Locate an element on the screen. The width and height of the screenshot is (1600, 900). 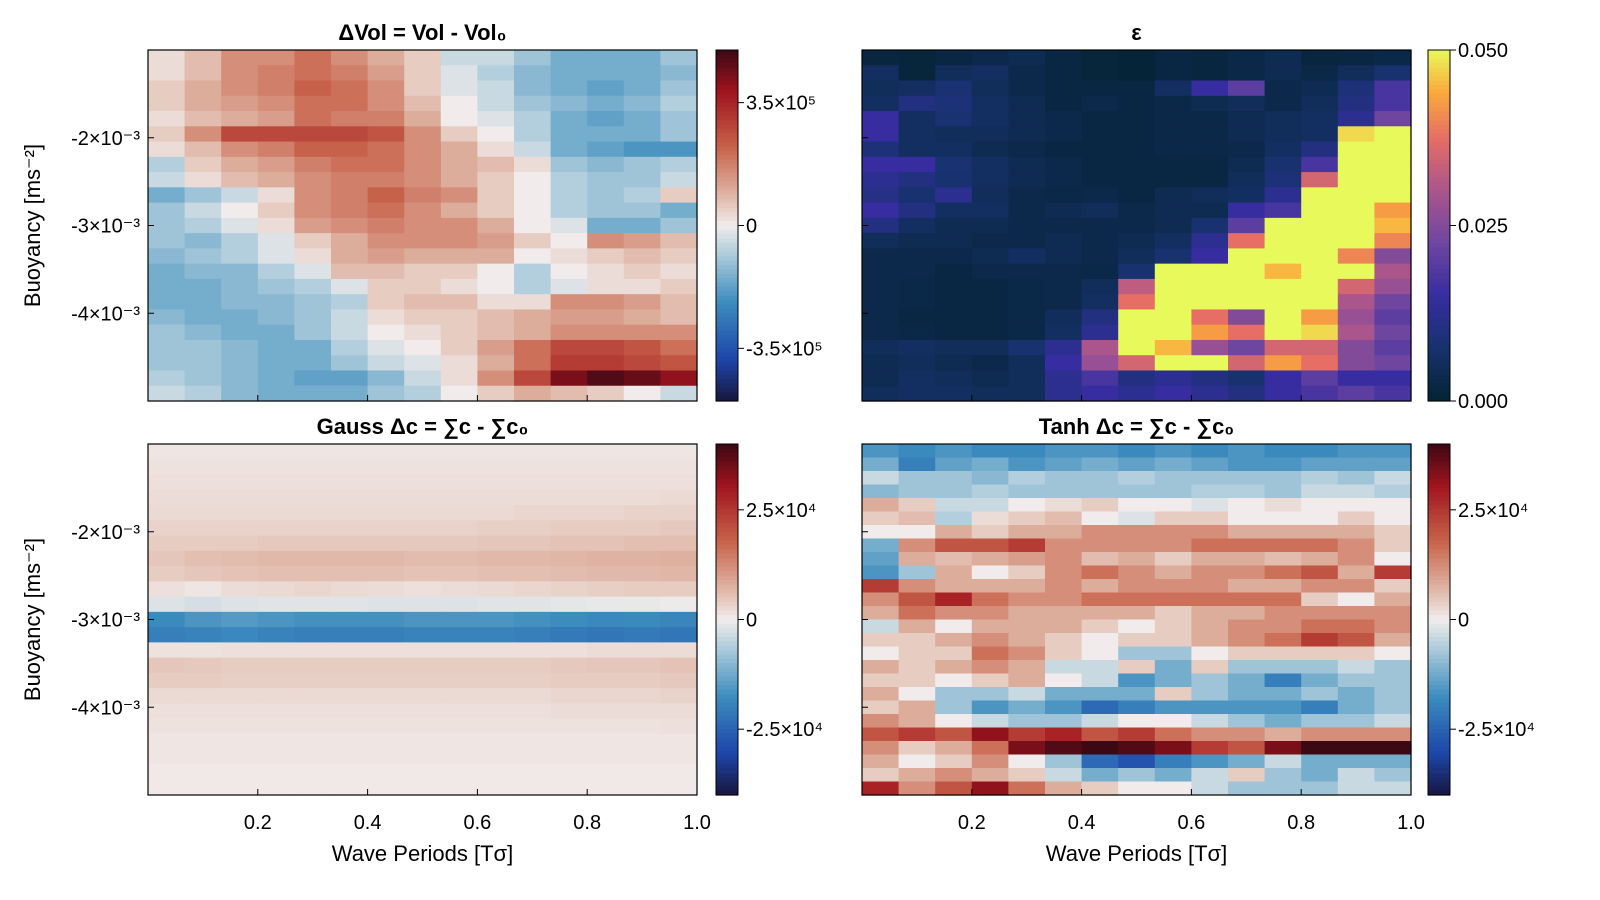
colorbar-tick-label: 0.000 is located at coordinates (1483, 402).